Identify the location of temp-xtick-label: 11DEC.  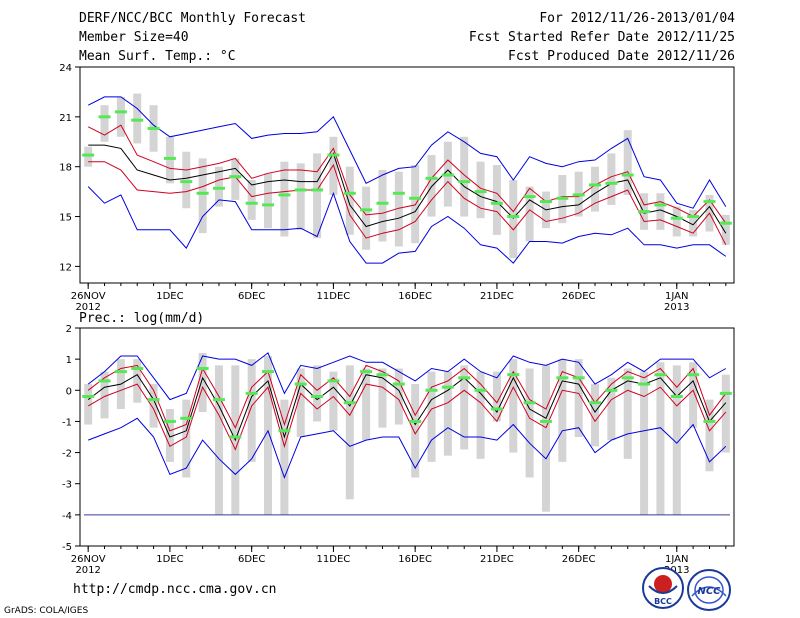
(334, 296).